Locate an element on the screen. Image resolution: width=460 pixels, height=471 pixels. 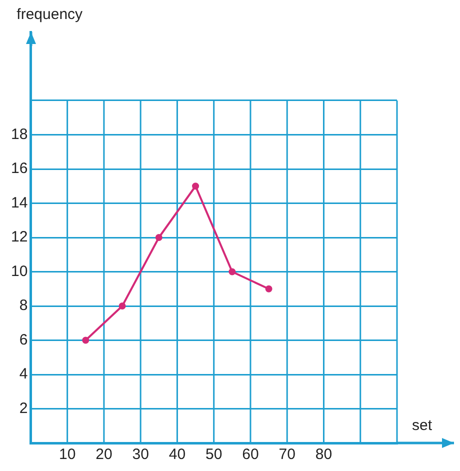
y-tick-label: 10 is located at coordinates (19, 271).